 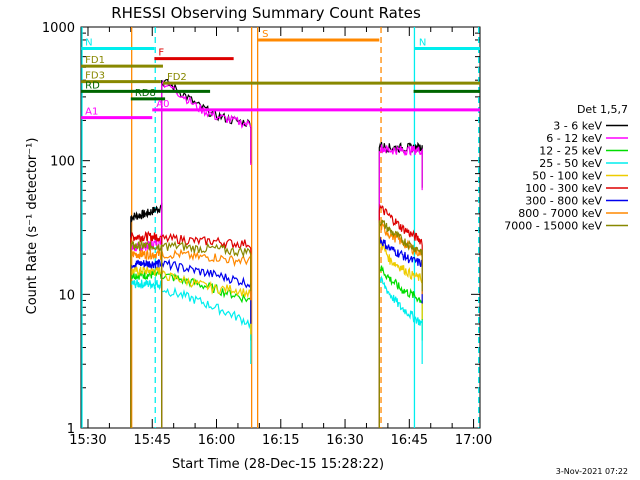 I want to click on x-axis-label: Start Time (28-Dec-15 15:28:22), so click(x=278, y=464).